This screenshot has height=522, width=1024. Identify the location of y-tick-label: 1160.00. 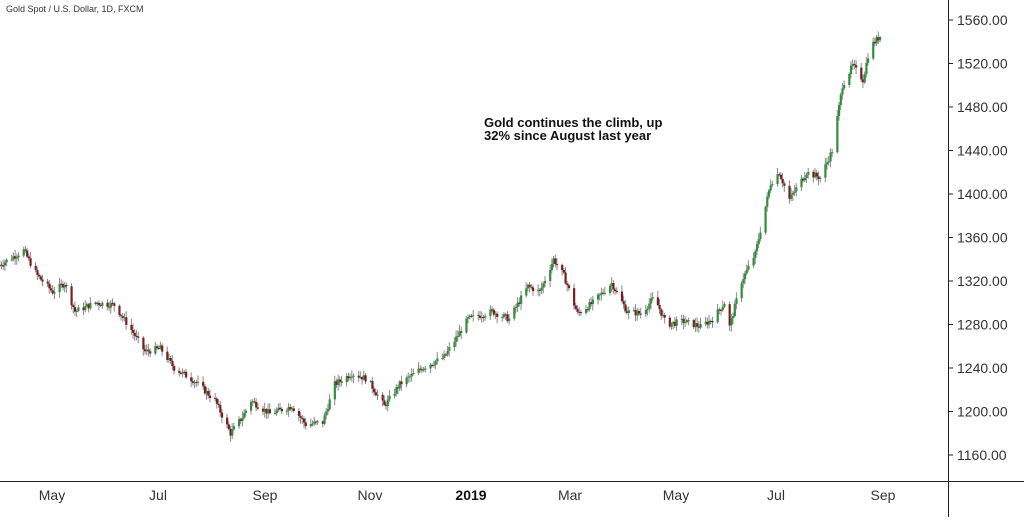
(982, 455).